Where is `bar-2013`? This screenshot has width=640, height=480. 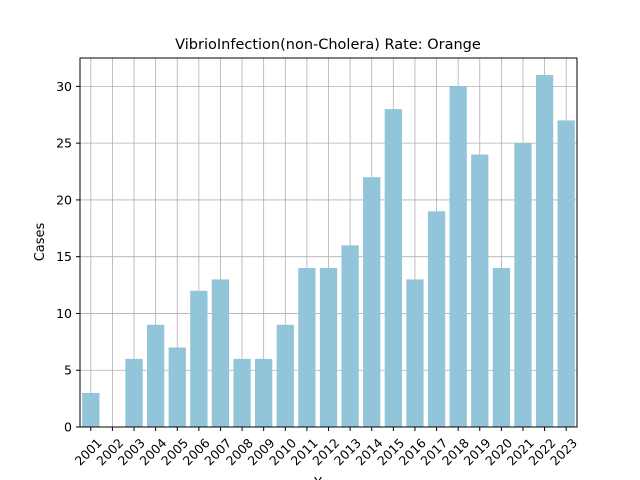 bar-2013 is located at coordinates (350, 336).